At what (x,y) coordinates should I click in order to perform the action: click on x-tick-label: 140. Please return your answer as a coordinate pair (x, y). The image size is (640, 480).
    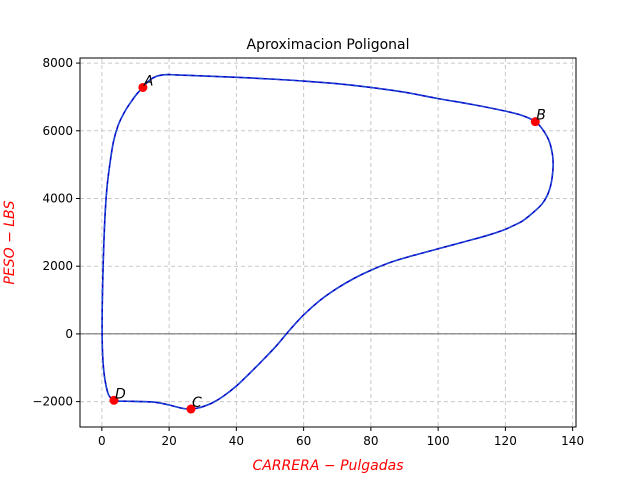
    Looking at the image, I should click on (572, 441).